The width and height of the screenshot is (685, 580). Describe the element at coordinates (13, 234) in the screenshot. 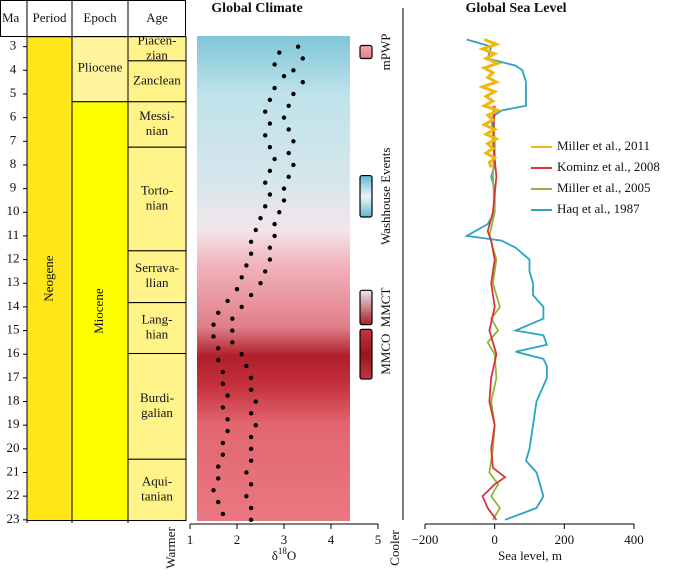

I see `y-tick-label: 11` at that location.